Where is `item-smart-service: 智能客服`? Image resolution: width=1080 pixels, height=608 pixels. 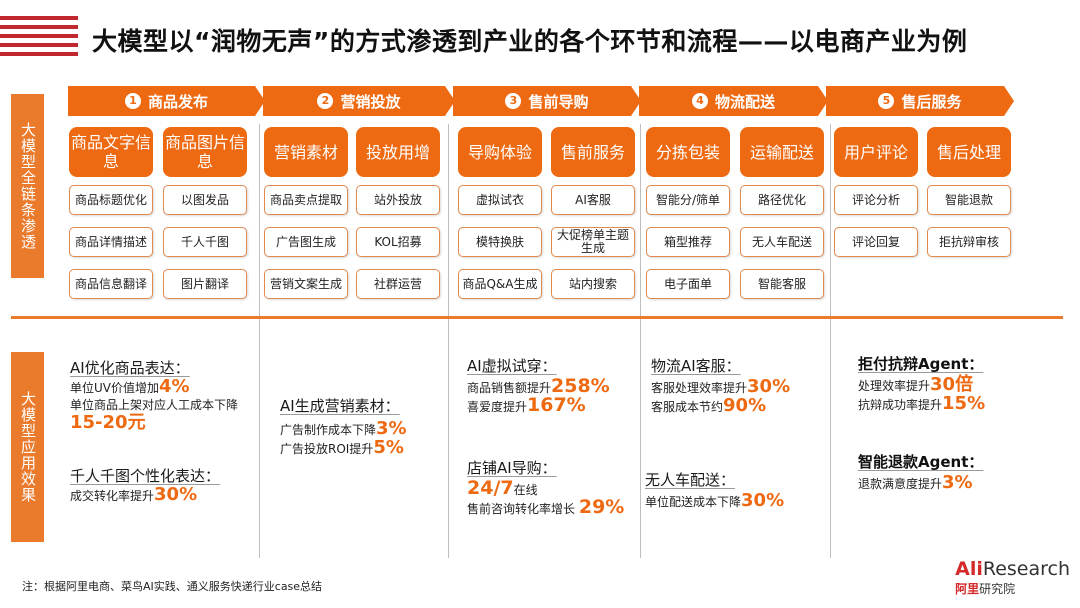 item-smart-service: 智能客服 is located at coordinates (782, 284).